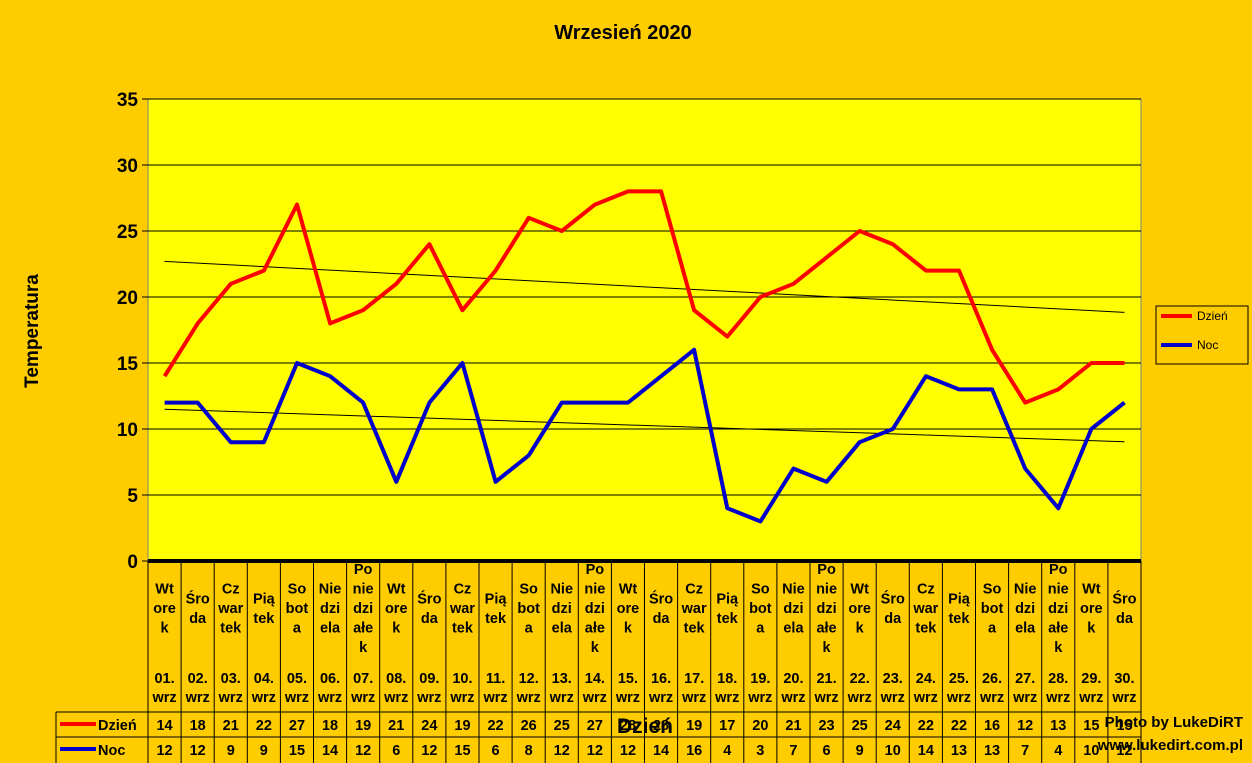  What do you see at coordinates (694, 679) in the screenshot?
I see `category-date-text: 17.` at bounding box center [694, 679].